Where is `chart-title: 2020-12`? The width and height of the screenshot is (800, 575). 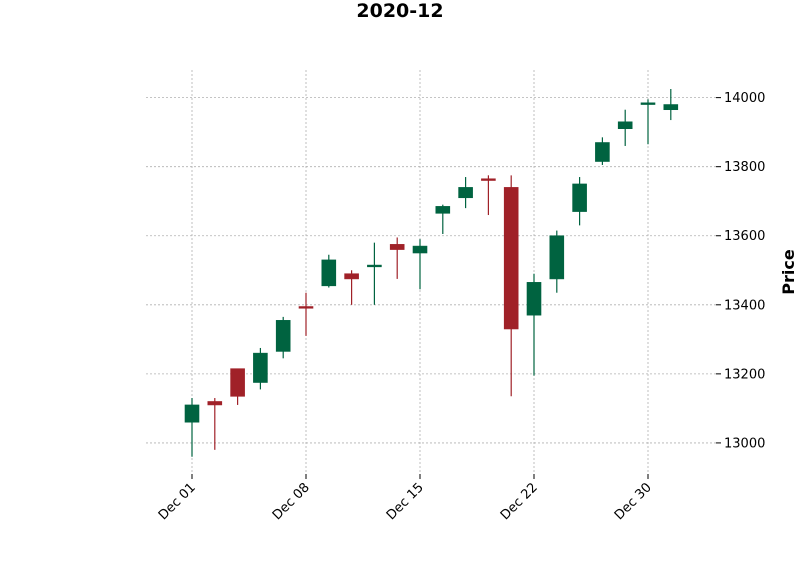
chart-title: 2020-12 is located at coordinates (399, 11).